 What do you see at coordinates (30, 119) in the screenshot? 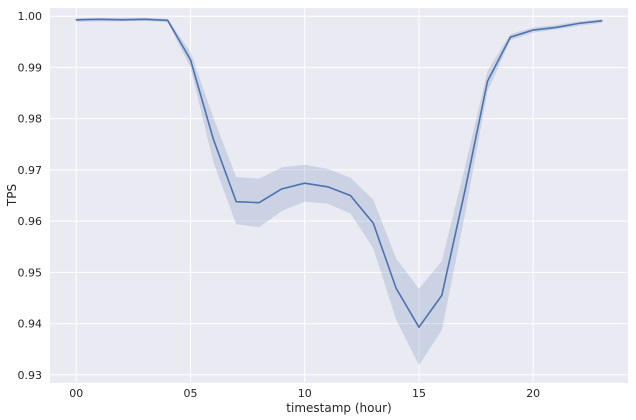
I see `y-tick-label: 0.98` at bounding box center [30, 119].